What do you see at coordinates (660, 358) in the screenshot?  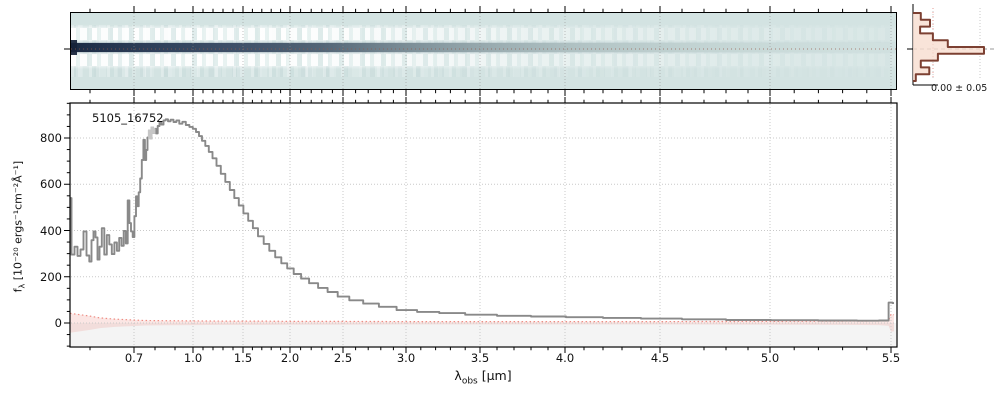 I see `x-tick-label: 4.5` at bounding box center [660, 358].